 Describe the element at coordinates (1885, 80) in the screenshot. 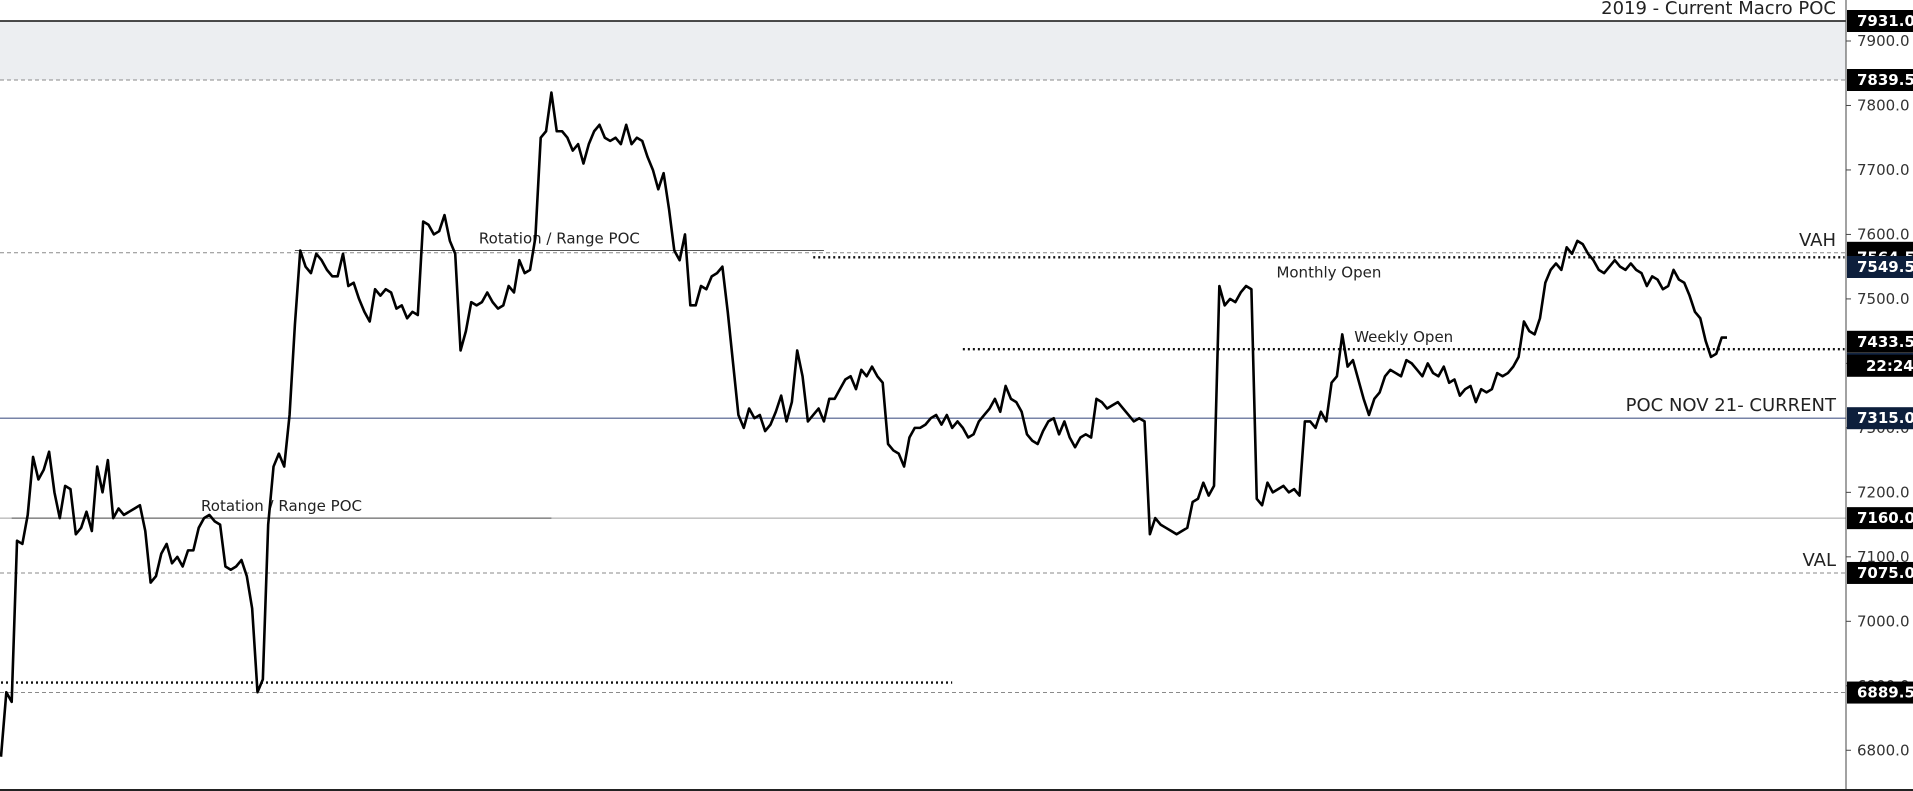

I see `price-badge-label-1: 7839.5` at that location.